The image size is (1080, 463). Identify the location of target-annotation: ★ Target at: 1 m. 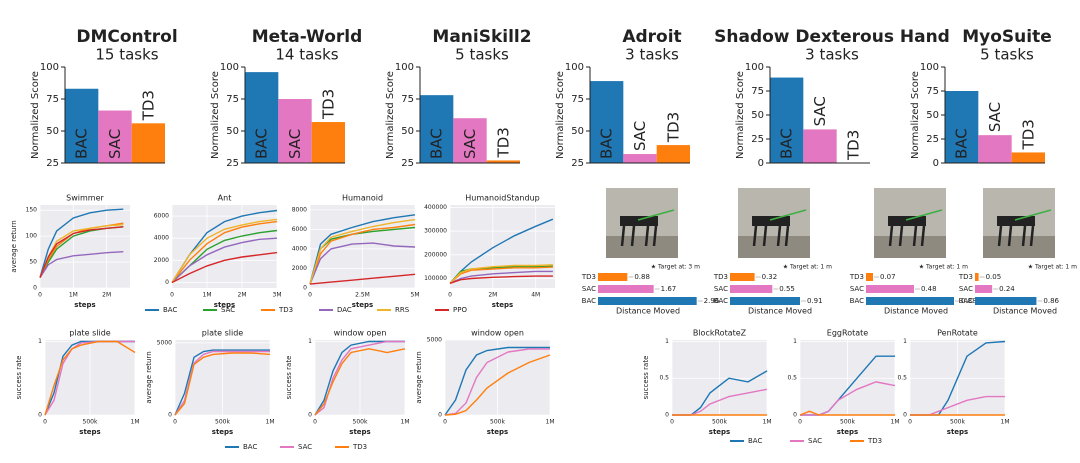
(943, 267).